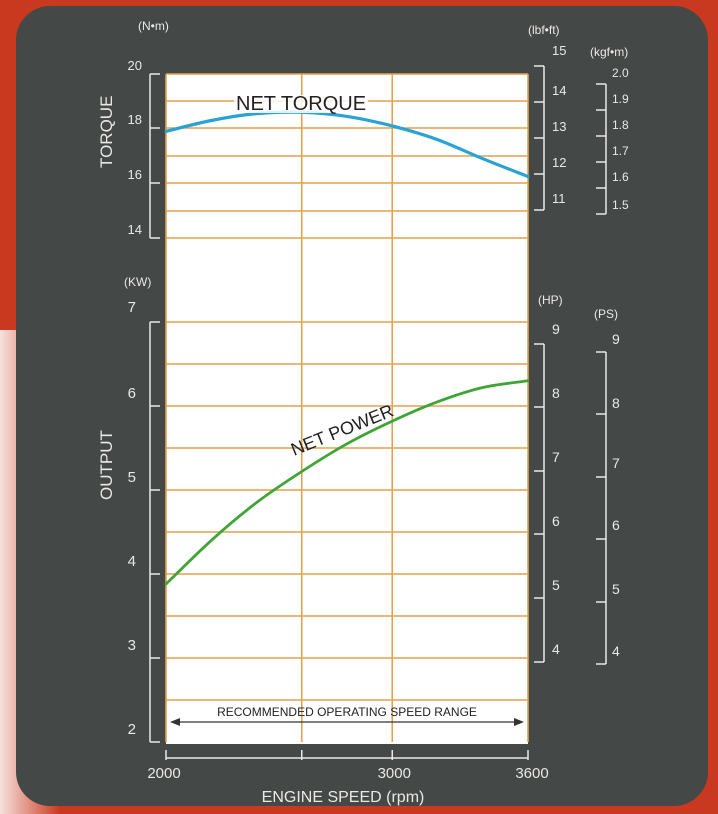 This screenshot has width=718, height=814. I want to click on torque-nm-tick-label: 14, so click(135, 229).